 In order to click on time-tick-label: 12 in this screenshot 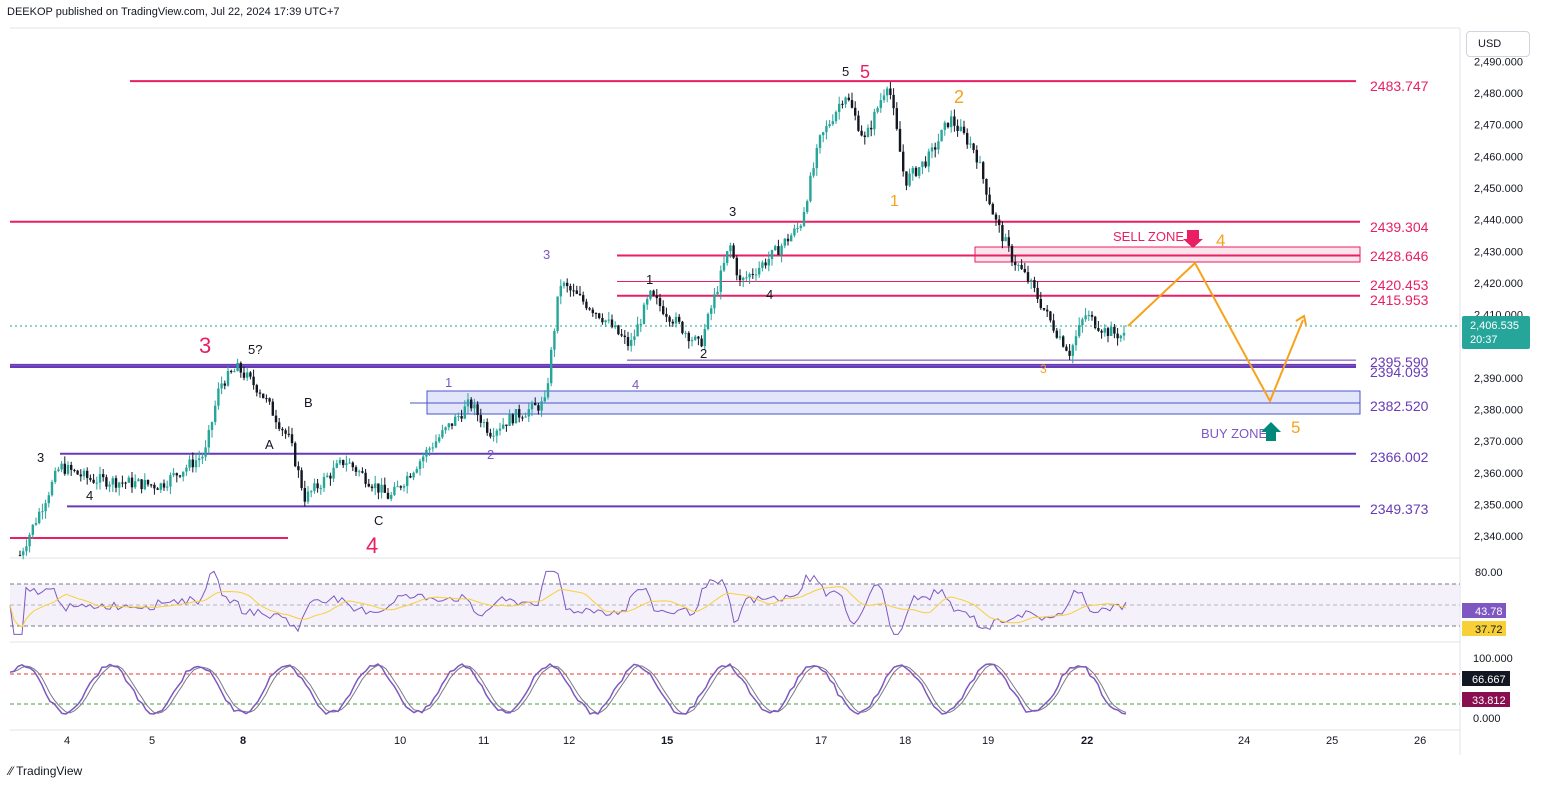, I will do `click(569, 741)`.